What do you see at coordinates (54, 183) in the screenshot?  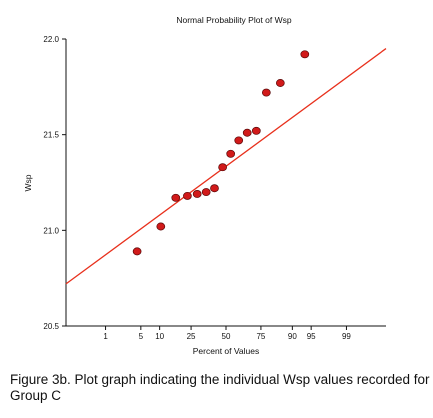 I see `y-ticks: 20.5 21.0 21.5 22.0` at bounding box center [54, 183].